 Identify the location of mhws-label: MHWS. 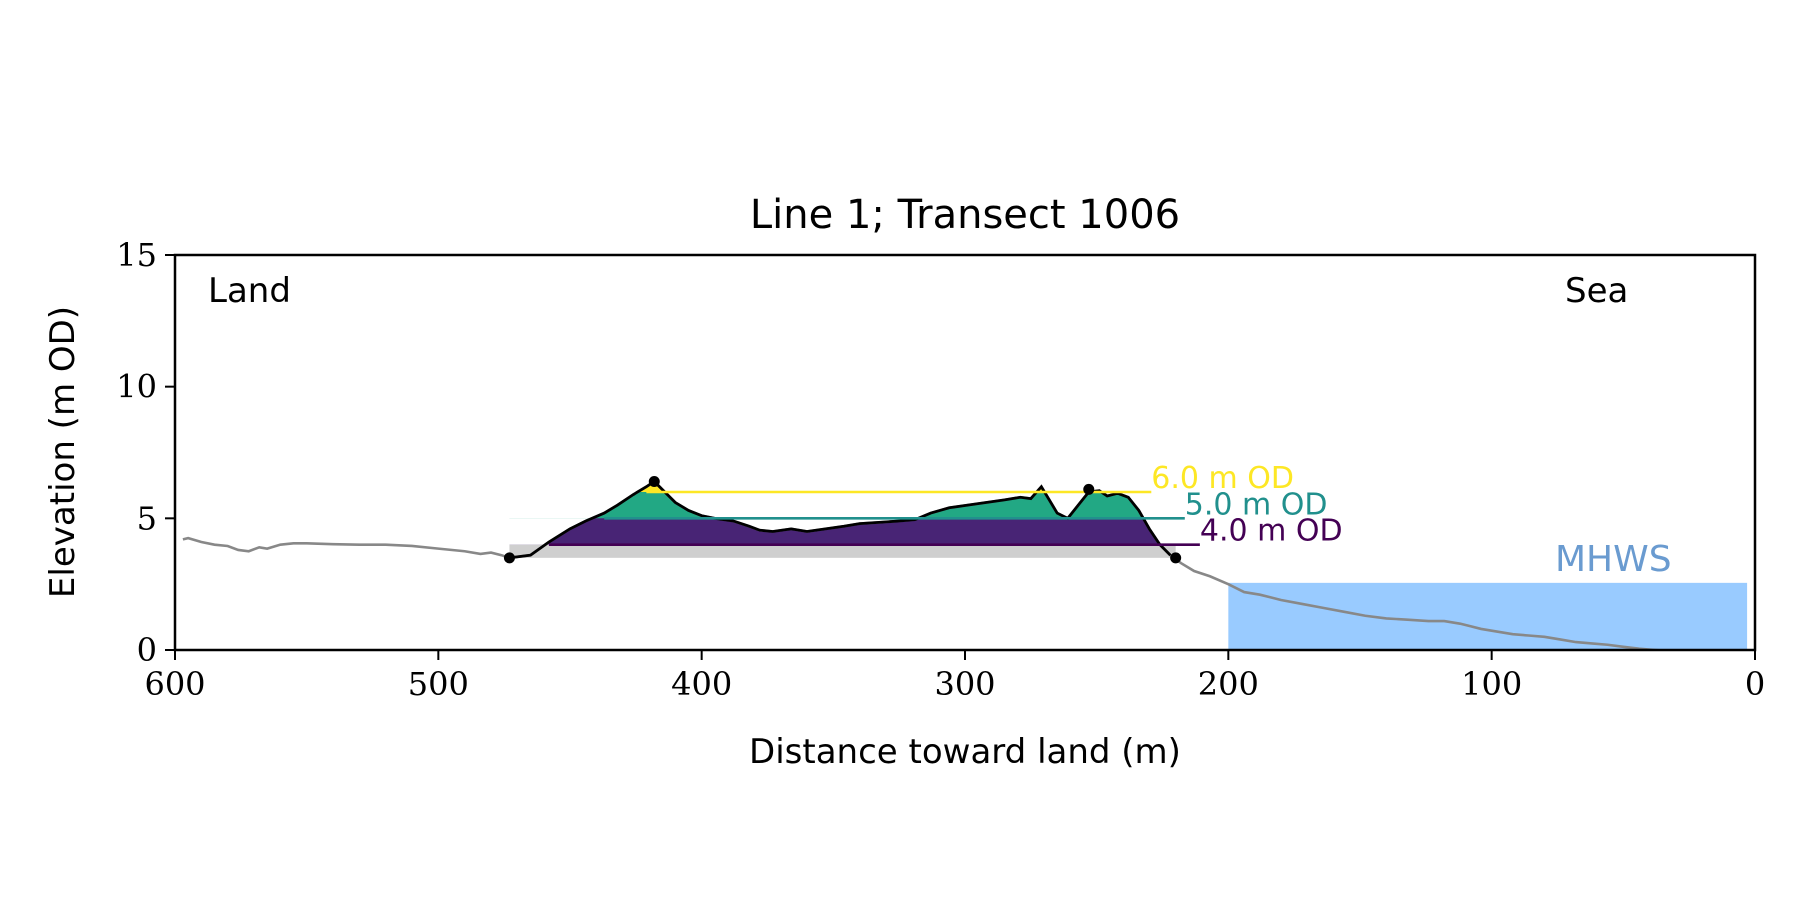
(1613, 559).